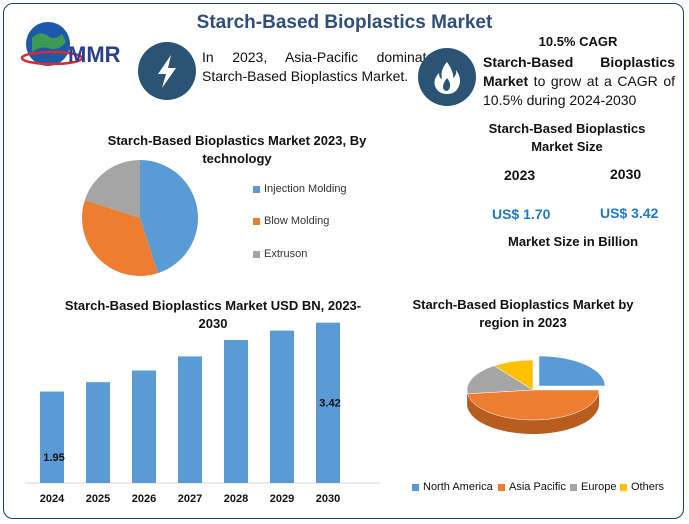 The width and height of the screenshot is (689, 524). Describe the element at coordinates (305, 189) in the screenshot. I see `legend-label: Injection Molding` at that location.